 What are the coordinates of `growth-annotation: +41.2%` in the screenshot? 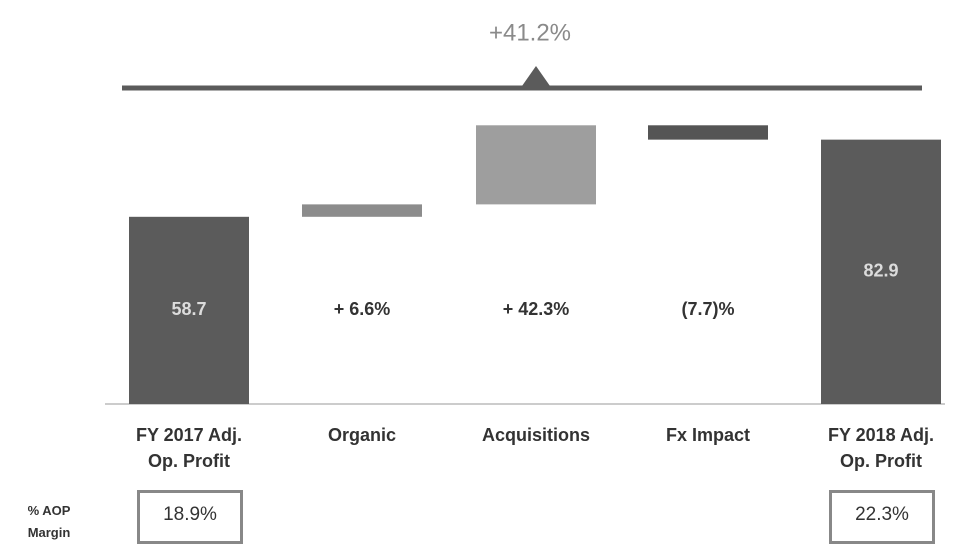 It's located at (530, 32).